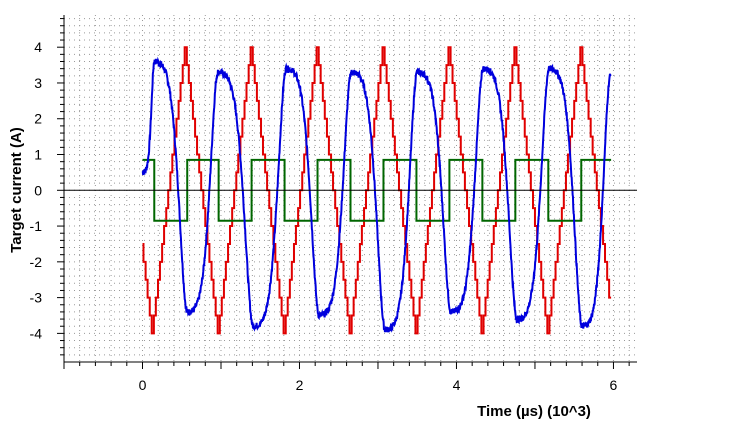  Describe the element at coordinates (38, 119) in the screenshot. I see `y-tick-label: 2` at that location.